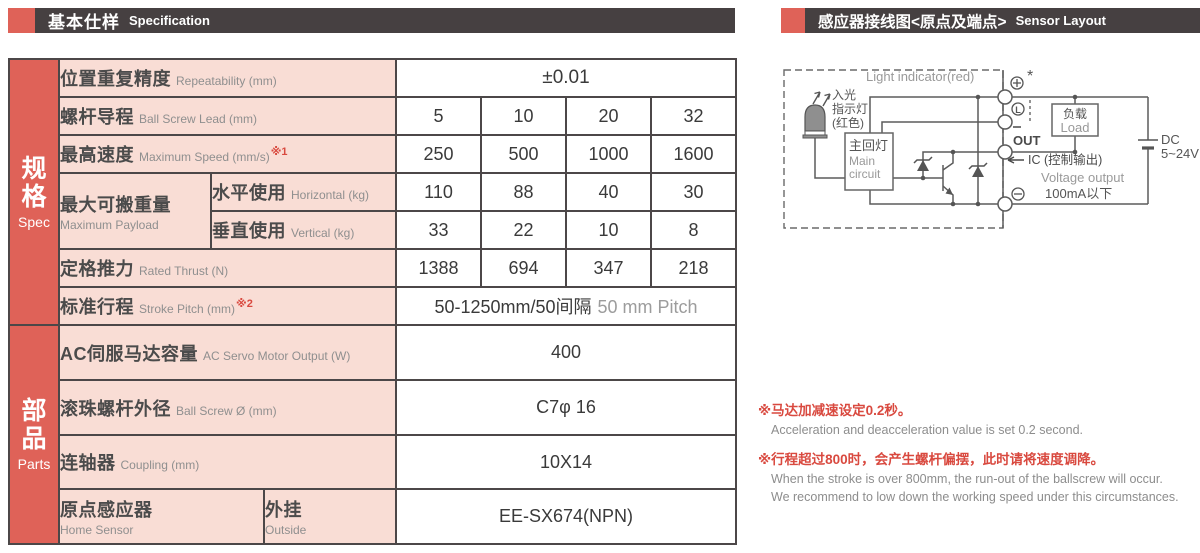 This screenshot has width=1200, height=553. I want to click on value-lead-3: 20, so click(608, 116).